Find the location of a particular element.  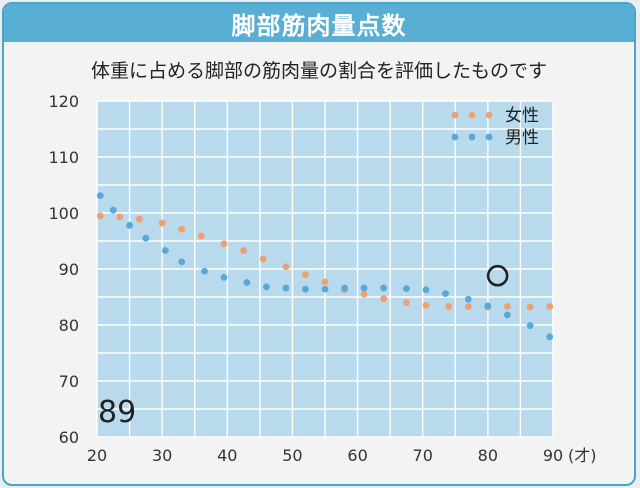

y-tick-label: 120 is located at coordinates (63, 101).